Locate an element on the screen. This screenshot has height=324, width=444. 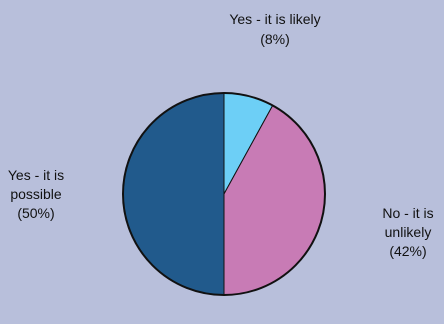
slice-label-line: possible is located at coordinates (36, 194).